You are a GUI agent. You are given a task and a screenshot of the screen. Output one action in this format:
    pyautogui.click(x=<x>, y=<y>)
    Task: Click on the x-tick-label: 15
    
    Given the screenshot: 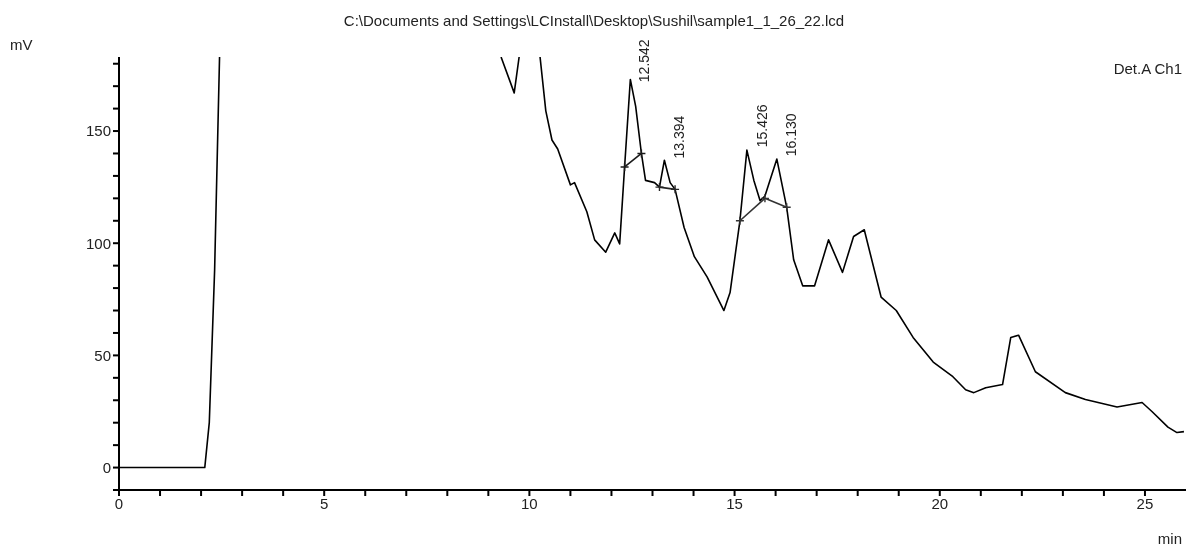 What is the action you would take?
    pyautogui.click(x=734, y=503)
    